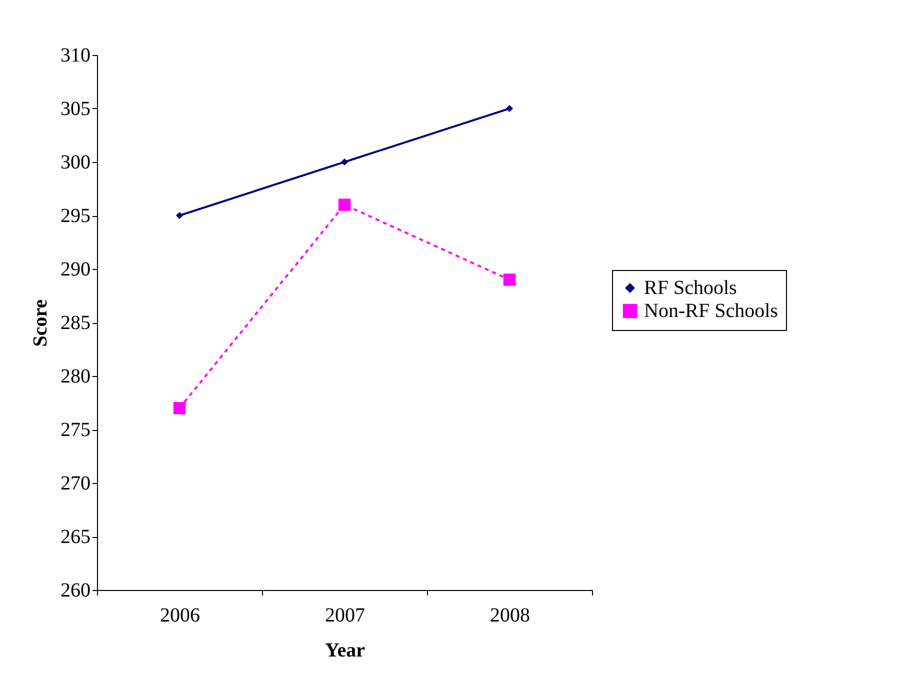 The width and height of the screenshot is (919, 697). Describe the element at coordinates (345, 651) in the screenshot. I see `x-axis-title: Year` at that location.